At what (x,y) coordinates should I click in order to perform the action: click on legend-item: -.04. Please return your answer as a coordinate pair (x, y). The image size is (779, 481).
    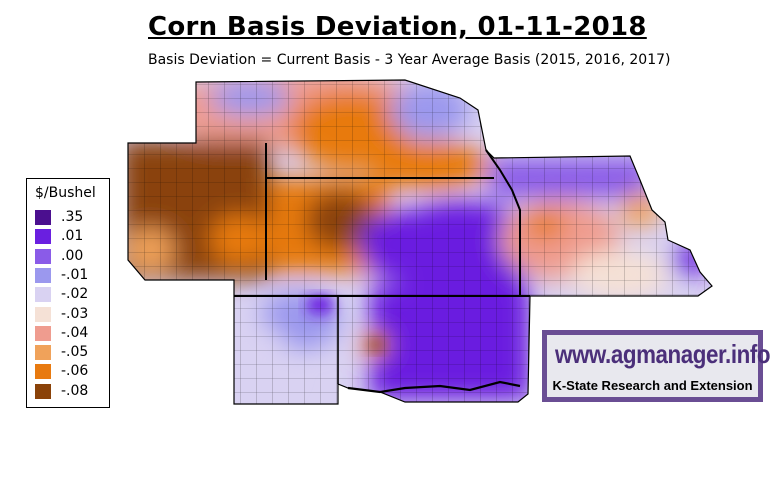
    Looking at the image, I should click on (71, 333).